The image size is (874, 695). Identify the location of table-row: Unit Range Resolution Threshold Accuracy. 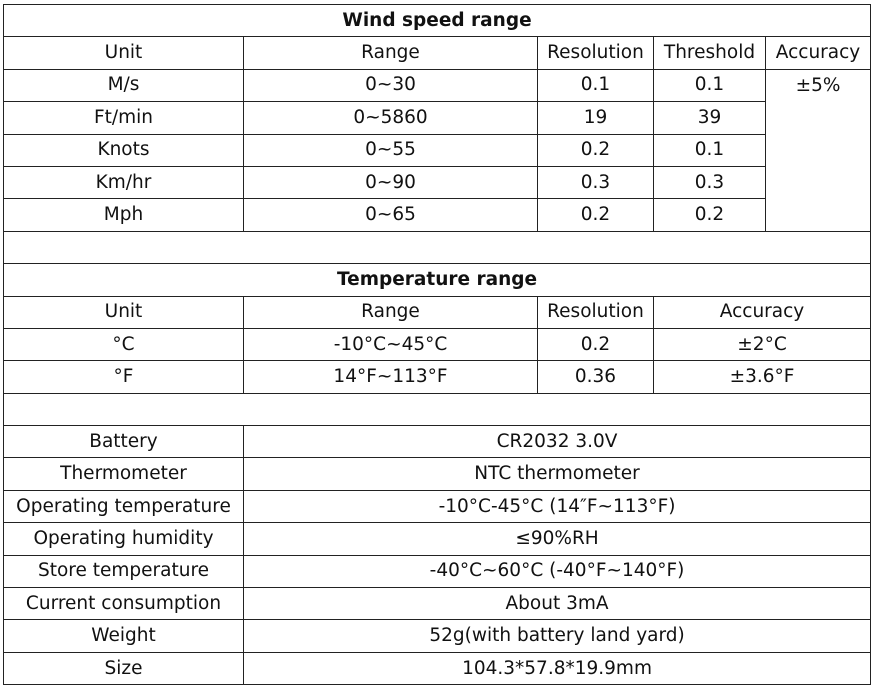
(437, 53).